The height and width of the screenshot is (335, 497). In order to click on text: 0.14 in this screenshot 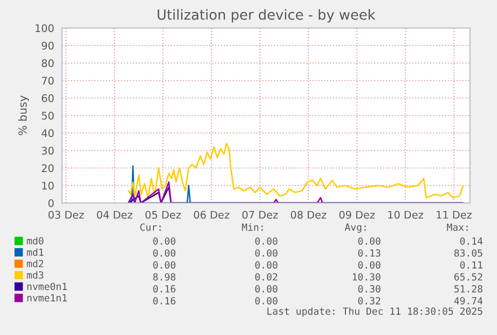, I will do `click(471, 241)`.